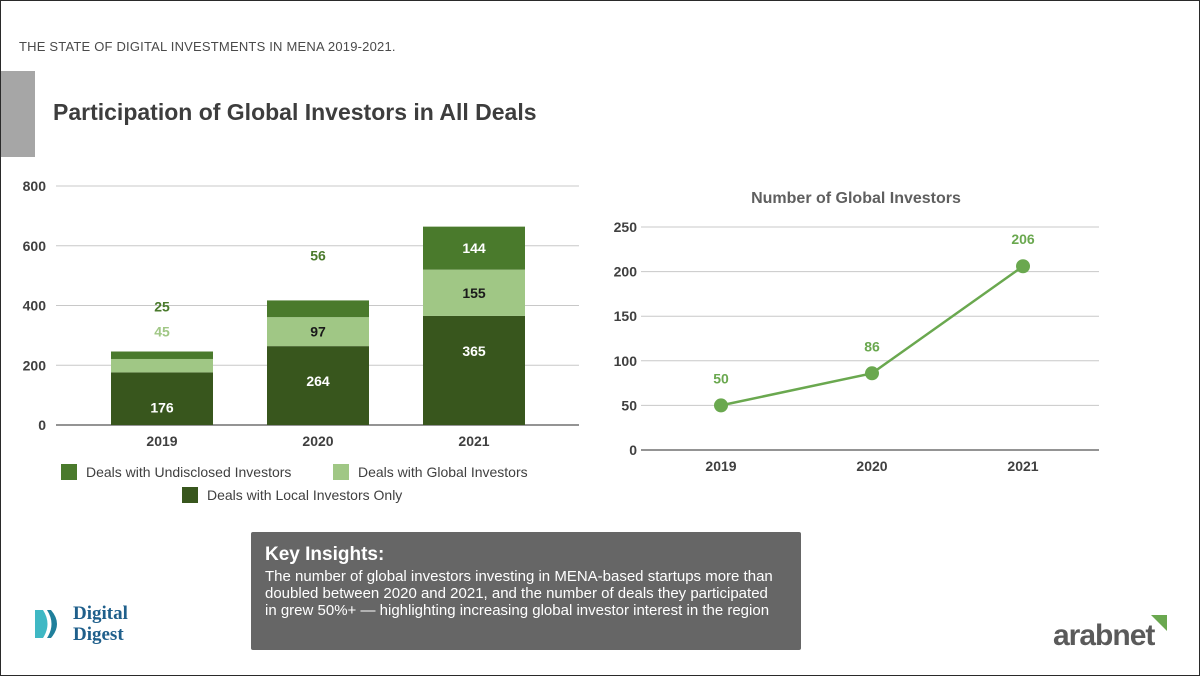  Describe the element at coordinates (856, 198) in the screenshot. I see `line-chart-title: Number of Global Investors` at that location.